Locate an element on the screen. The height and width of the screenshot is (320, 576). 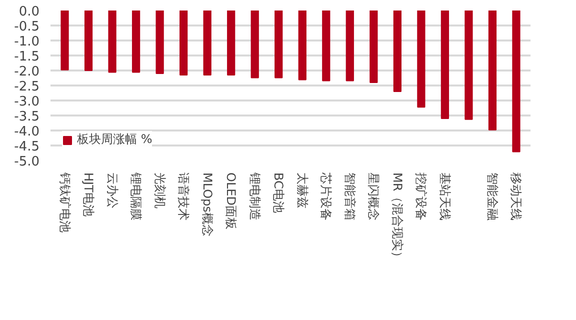
x-tick-label: 智能金融 is located at coordinates (492, 196).